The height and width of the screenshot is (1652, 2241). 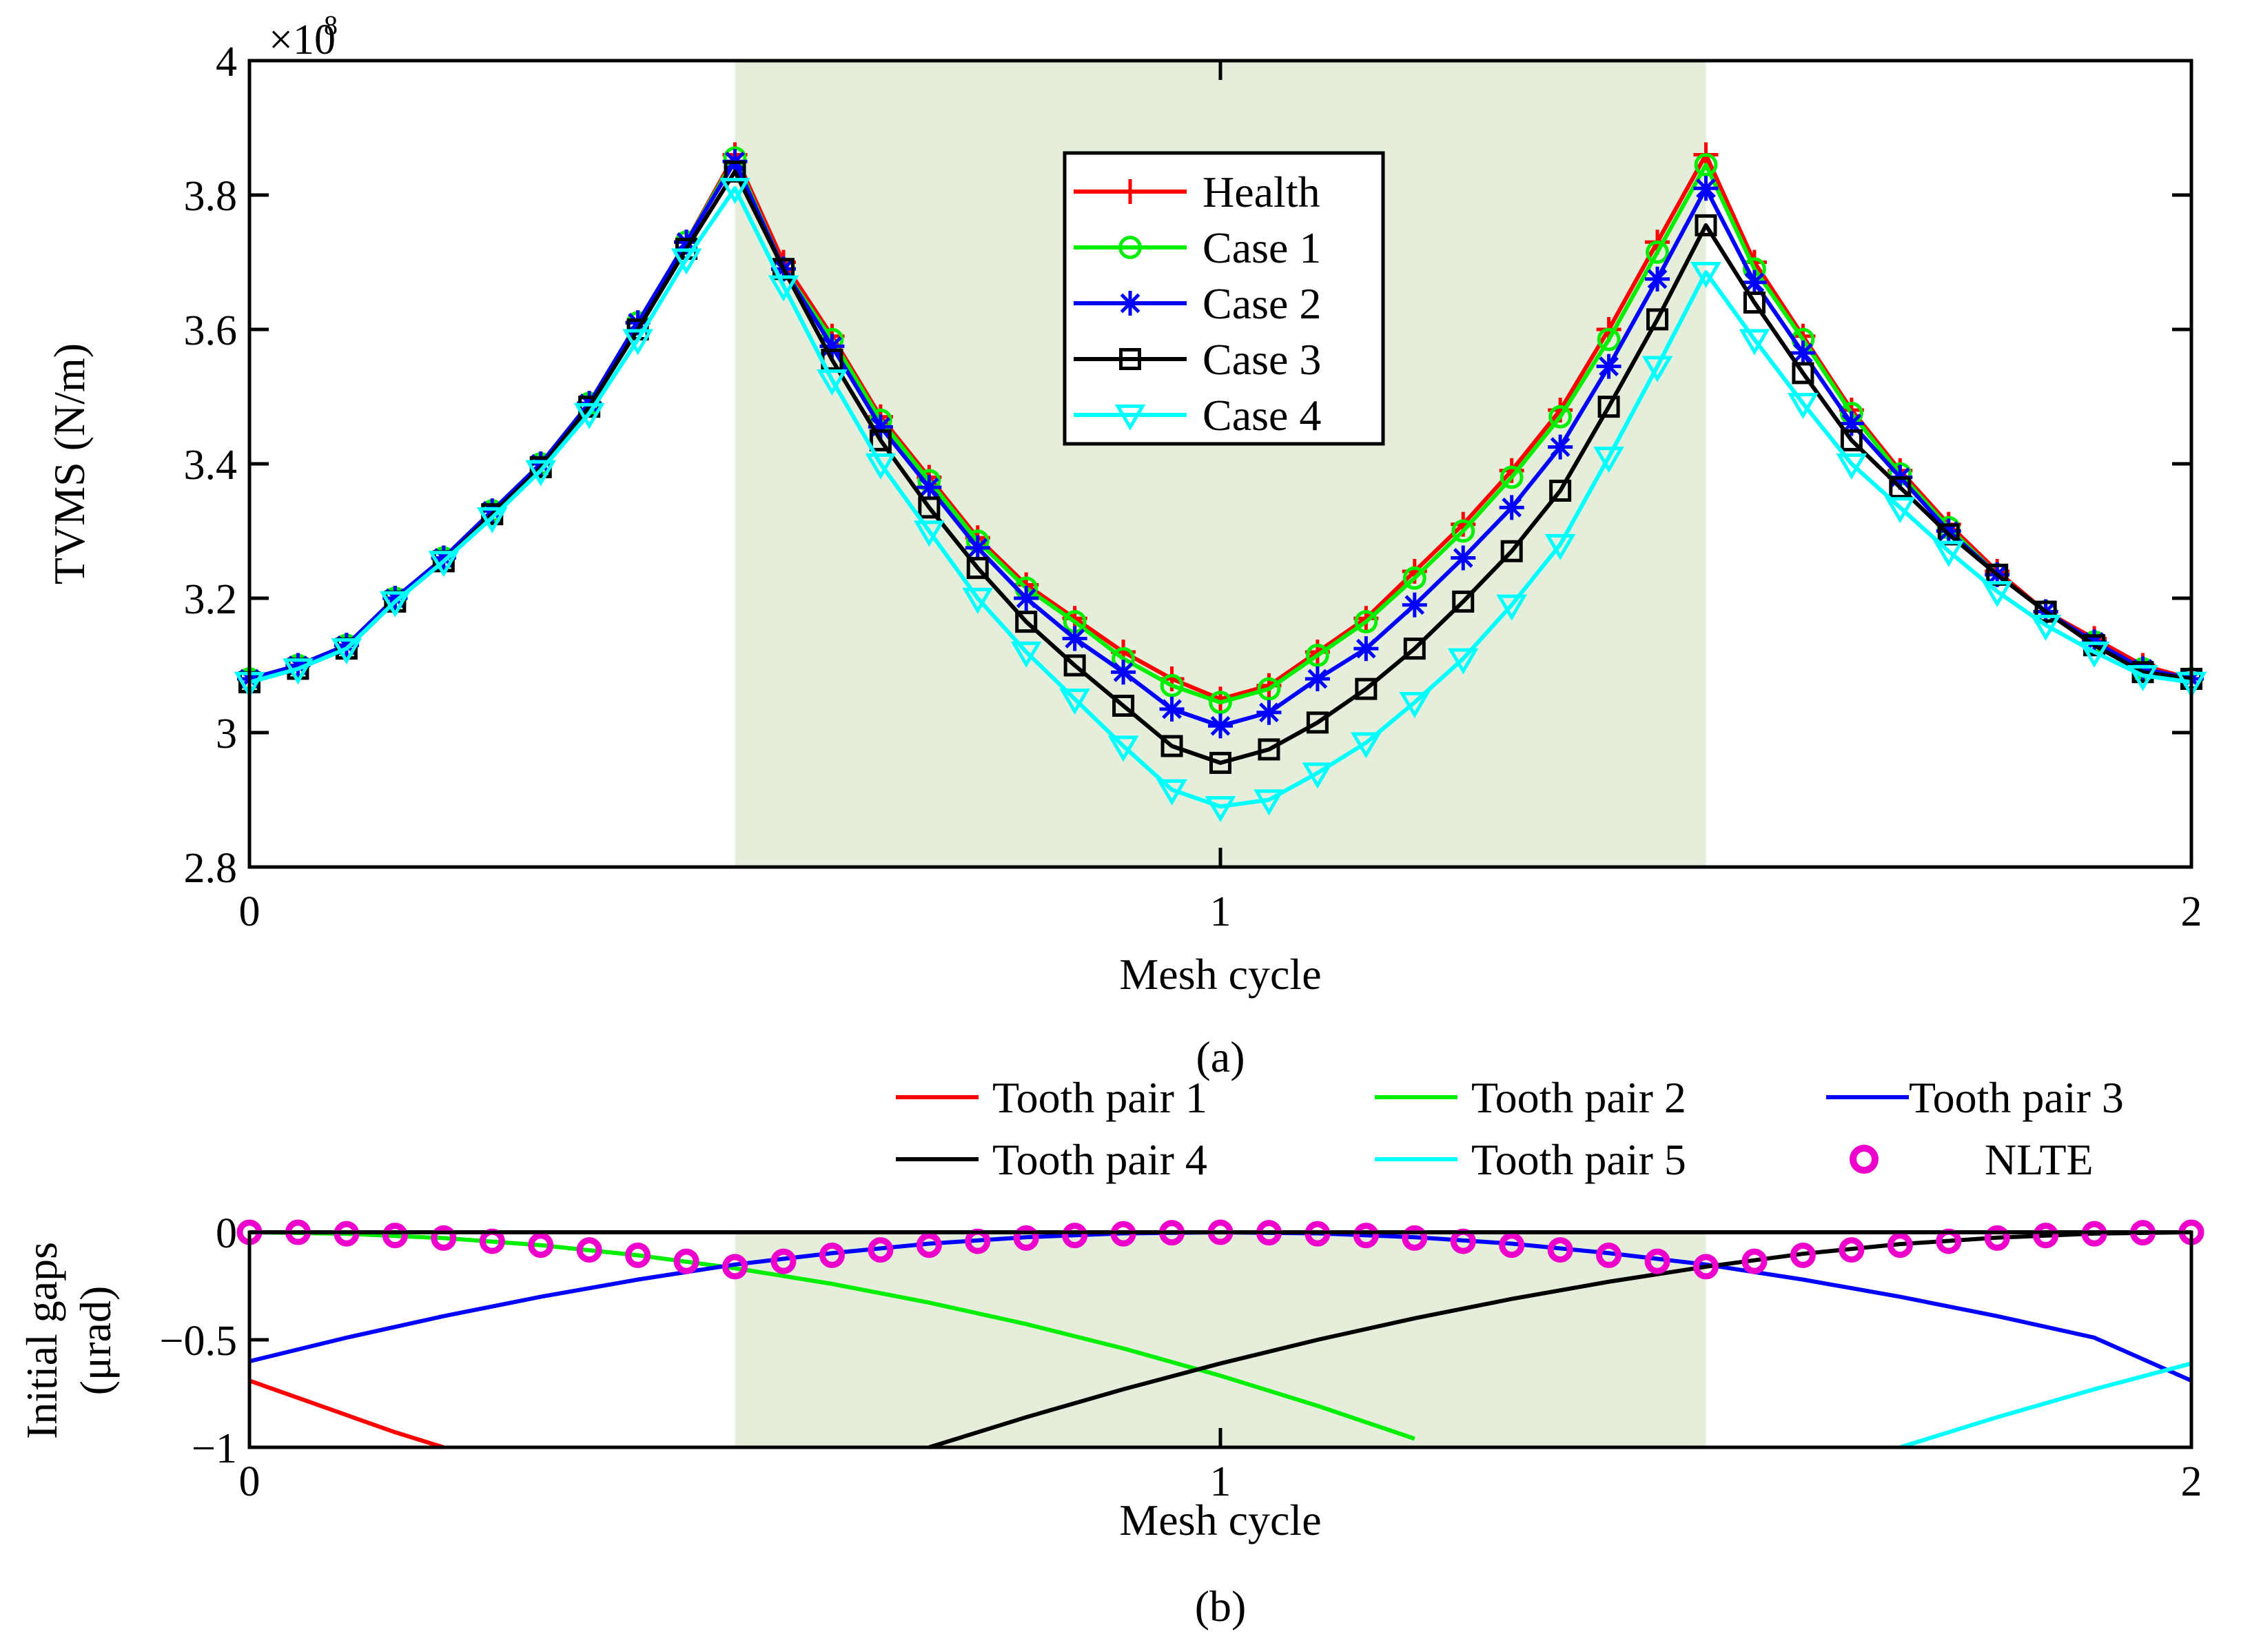 What do you see at coordinates (1262, 303) in the screenshot?
I see `legend-label: Case 2` at bounding box center [1262, 303].